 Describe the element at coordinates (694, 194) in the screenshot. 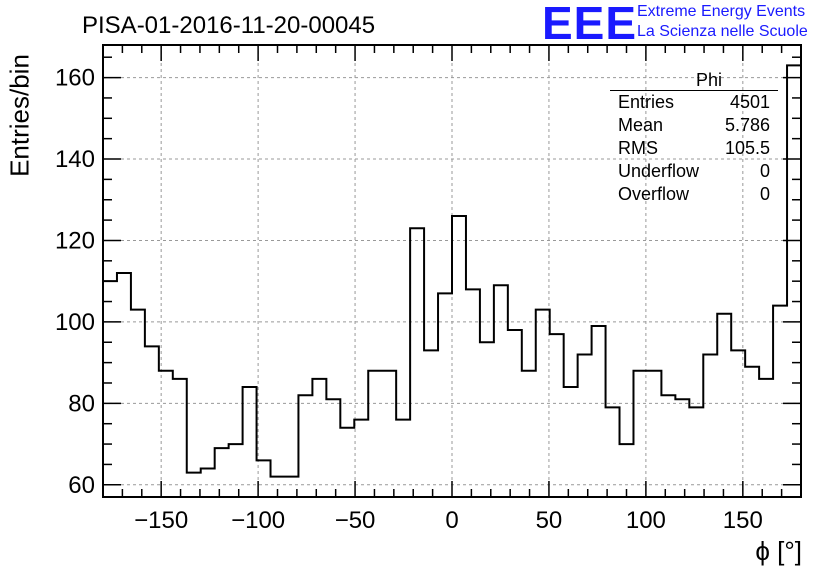

I see `stats-row-overflow: Overflow 0` at that location.